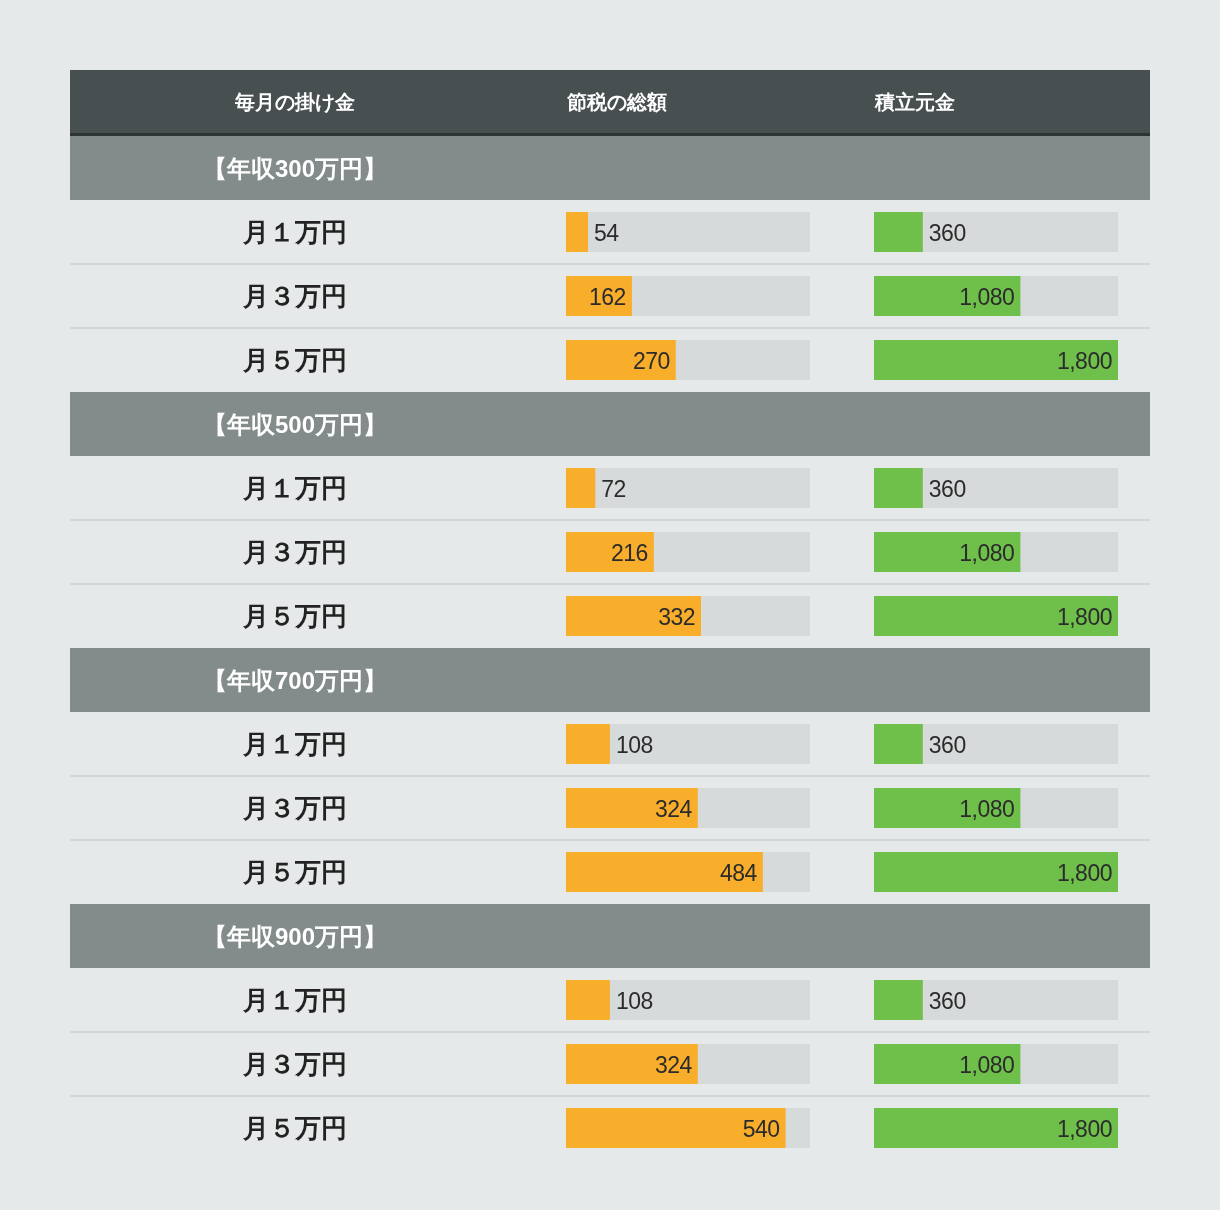 This screenshot has height=1210, width=1220. What do you see at coordinates (613, 489) in the screenshot?
I see `data-label: 72` at bounding box center [613, 489].